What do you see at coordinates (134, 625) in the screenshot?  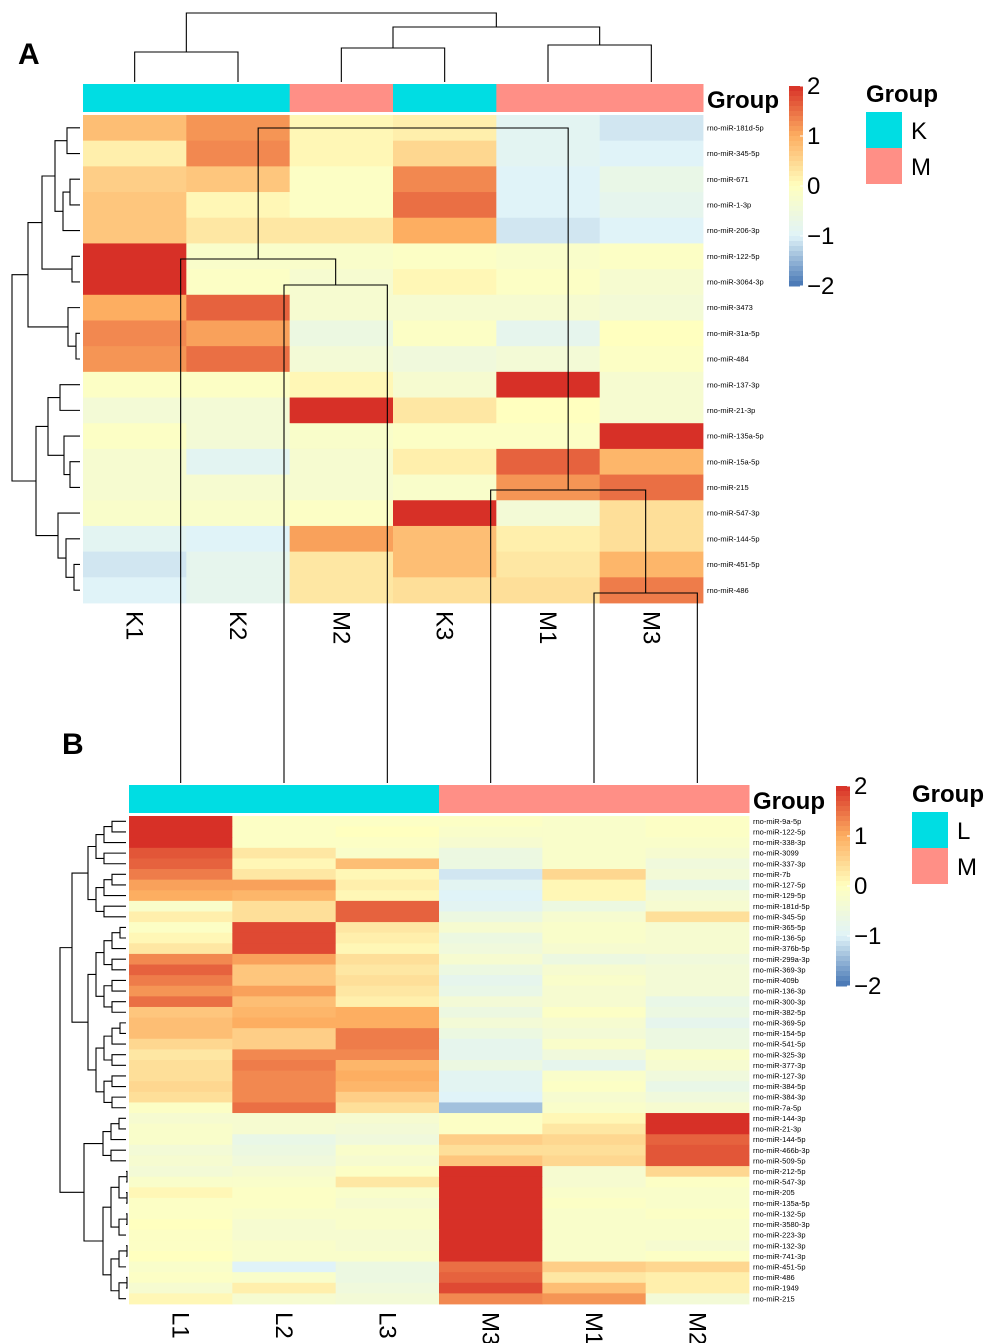 I see `column-label: K1` at bounding box center [134, 625].